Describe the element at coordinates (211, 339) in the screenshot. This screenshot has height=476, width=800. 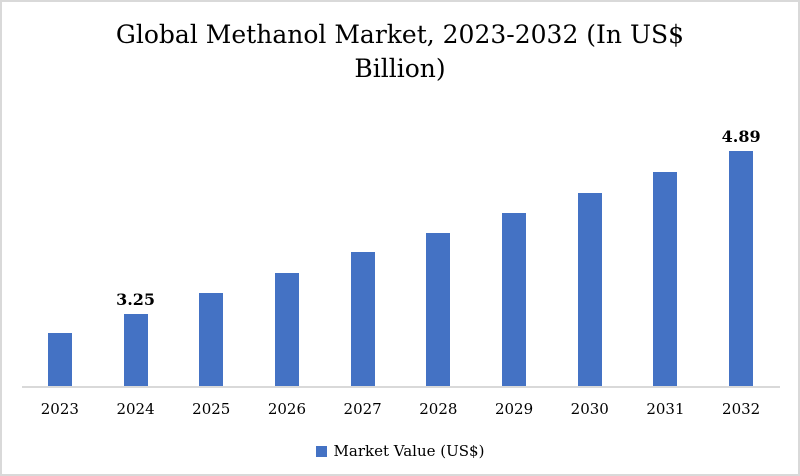
I see `bar-2025` at that location.